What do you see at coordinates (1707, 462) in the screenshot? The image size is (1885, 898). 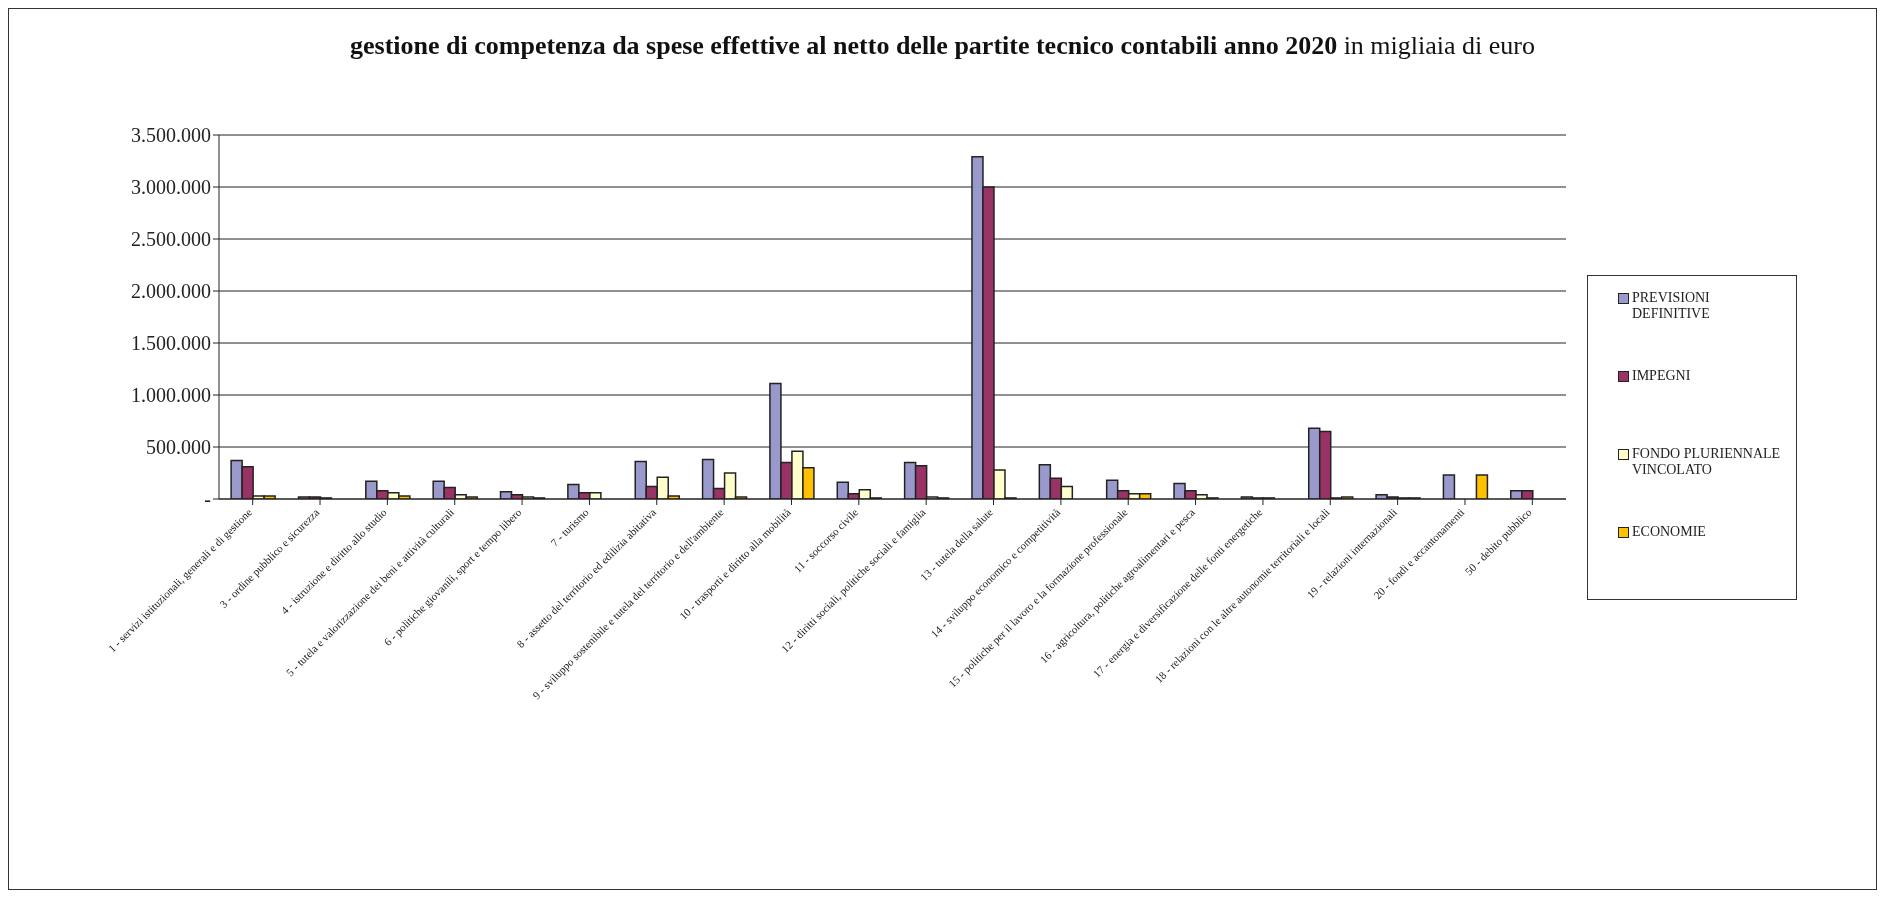 I see `legend-label: FONDO PLURIENNALE VINCOLATO` at bounding box center [1707, 462].